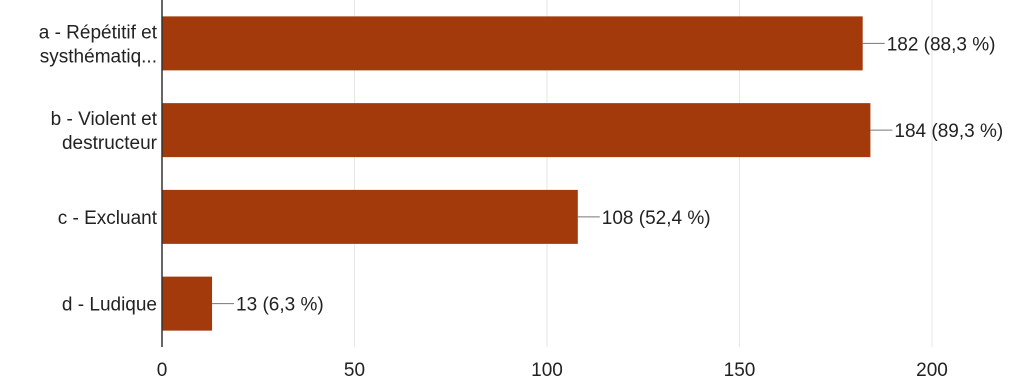  I want to click on data-label-1: 184 (89,3 %), so click(948, 131).